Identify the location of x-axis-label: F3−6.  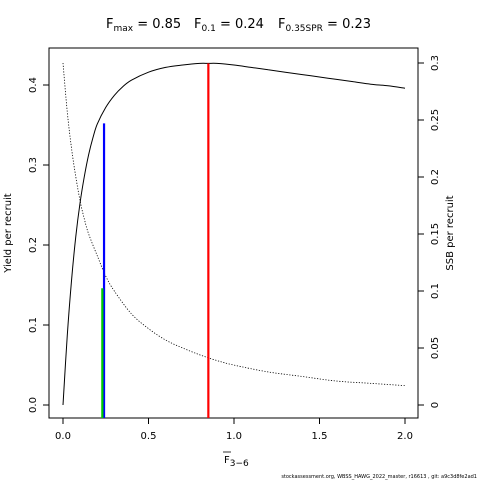
(236, 462).